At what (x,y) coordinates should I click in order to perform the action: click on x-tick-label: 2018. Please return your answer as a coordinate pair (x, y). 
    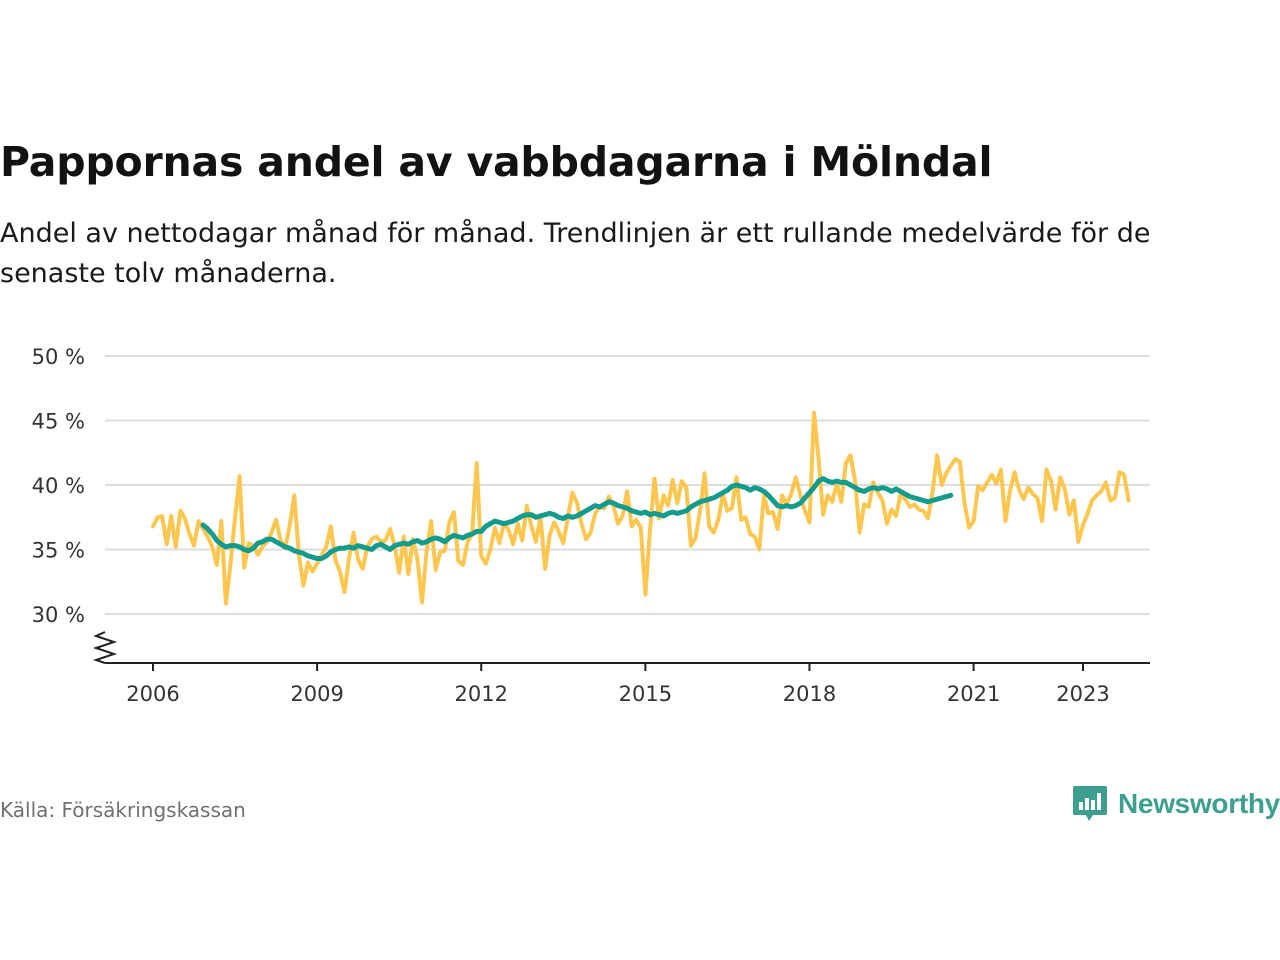
    Looking at the image, I should click on (809, 694).